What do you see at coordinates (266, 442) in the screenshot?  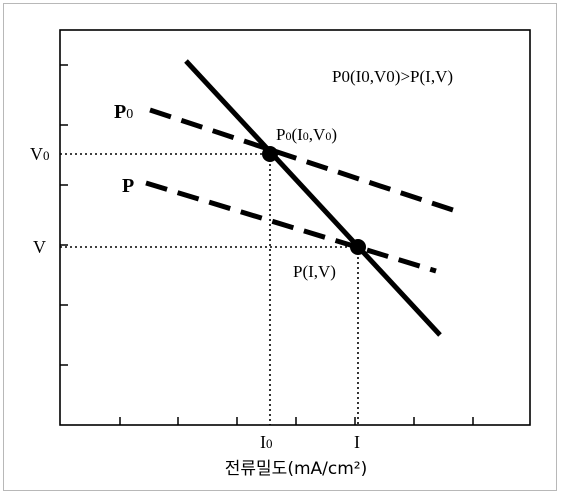 I see `x-tick-i0: I0` at bounding box center [266, 442].